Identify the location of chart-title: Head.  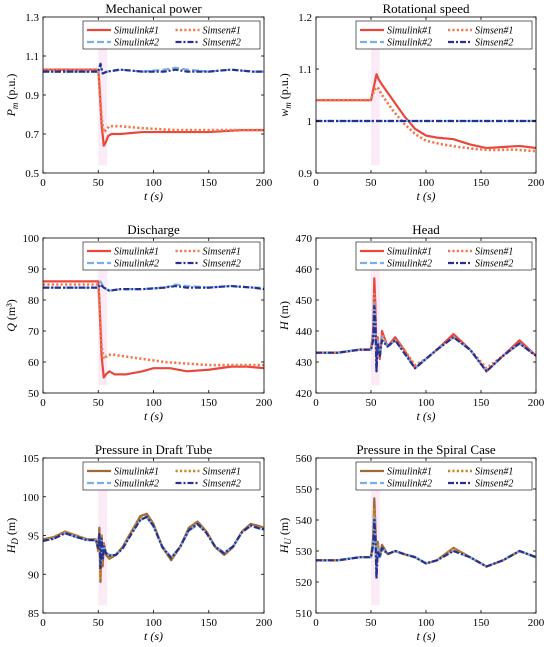
(426, 229).